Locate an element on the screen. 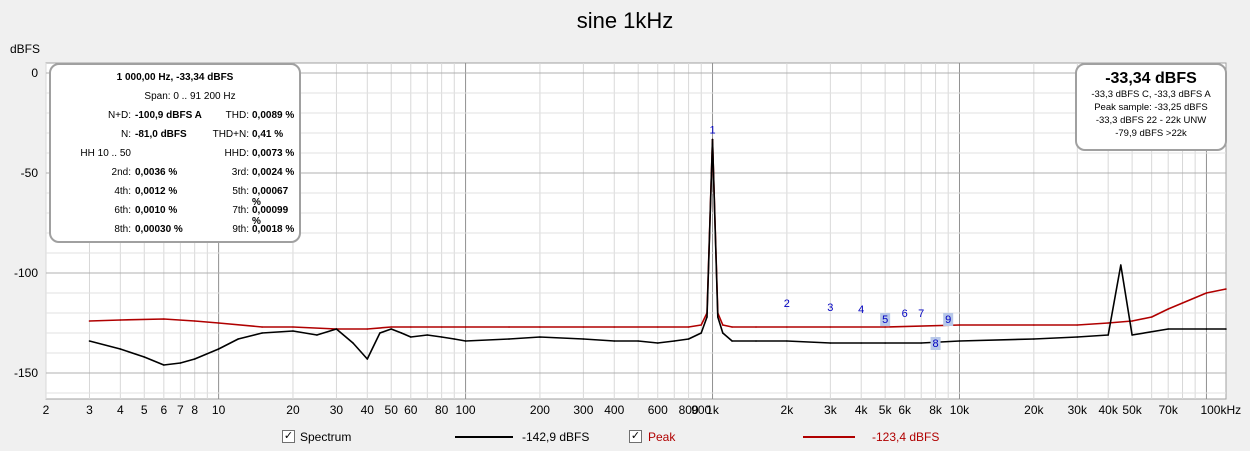 This screenshot has height=451, width=1250. harmonic-marker-7: 7 is located at coordinates (921, 314).